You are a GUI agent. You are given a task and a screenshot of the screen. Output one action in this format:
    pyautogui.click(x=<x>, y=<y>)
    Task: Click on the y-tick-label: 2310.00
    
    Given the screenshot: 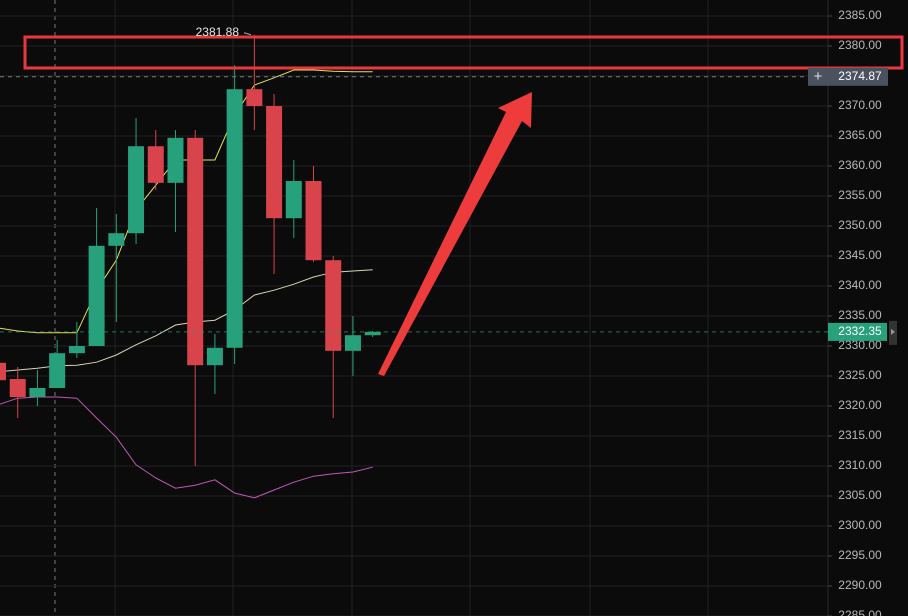 What is the action you would take?
    pyautogui.click(x=860, y=465)
    